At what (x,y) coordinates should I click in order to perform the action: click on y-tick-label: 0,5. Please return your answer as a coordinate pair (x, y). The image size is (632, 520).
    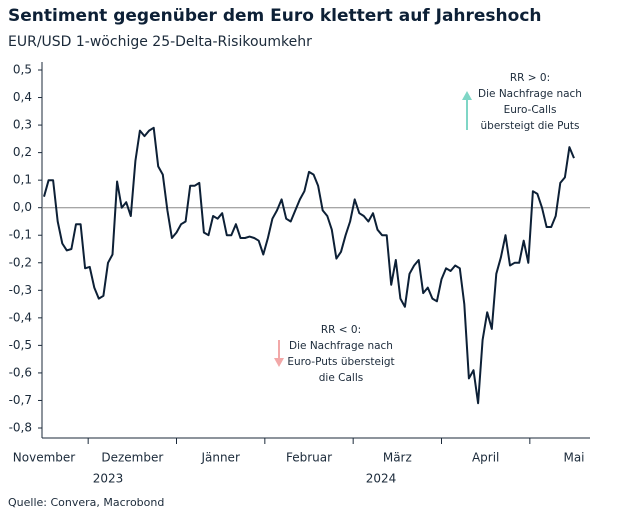
    Looking at the image, I should click on (22, 70).